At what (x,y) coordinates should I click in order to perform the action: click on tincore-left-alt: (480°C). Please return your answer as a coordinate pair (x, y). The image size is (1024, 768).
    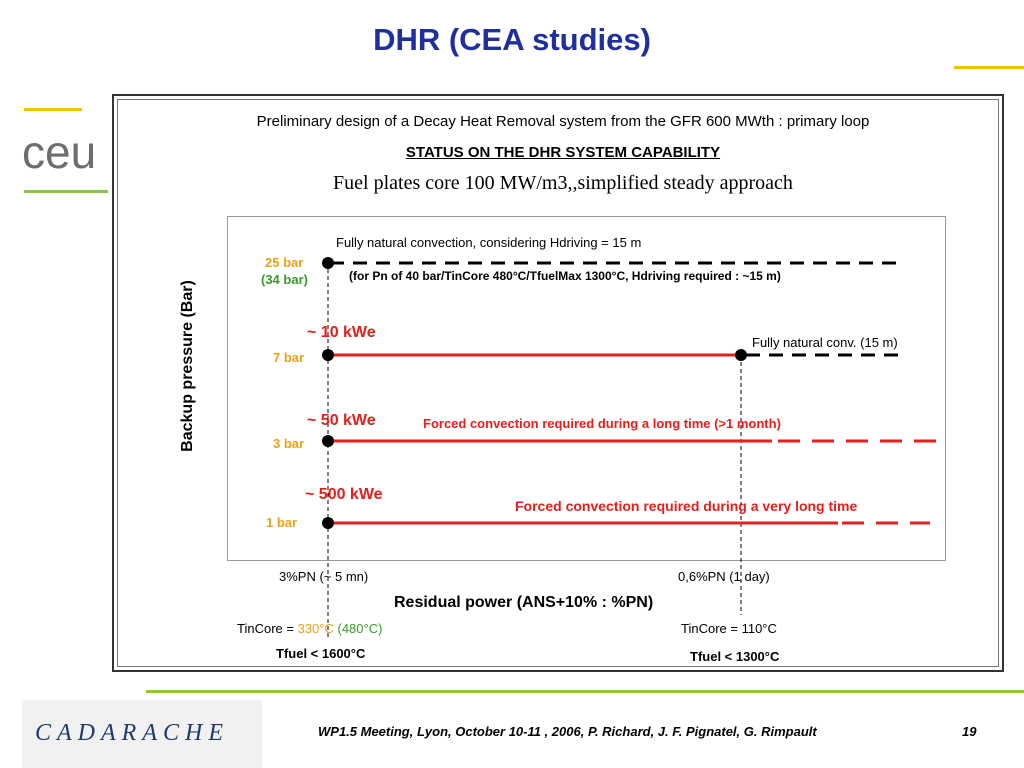
    Looking at the image, I should click on (360, 628).